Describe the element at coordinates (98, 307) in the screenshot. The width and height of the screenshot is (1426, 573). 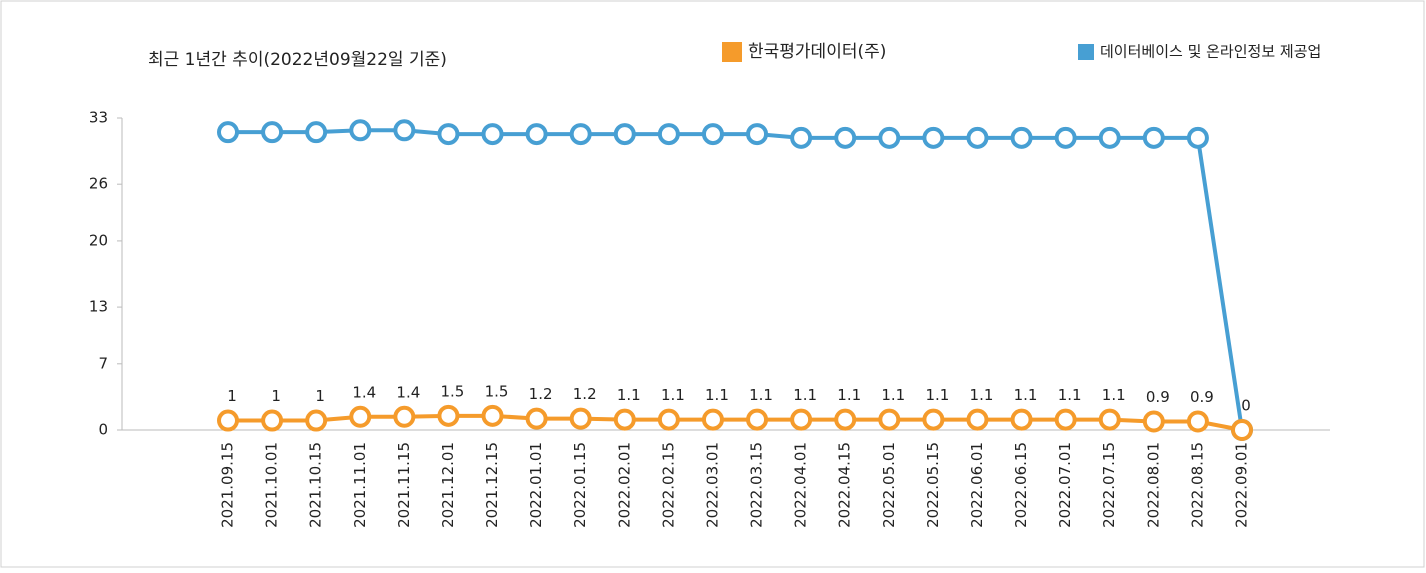
I see `y-tick-label: 13` at that location.